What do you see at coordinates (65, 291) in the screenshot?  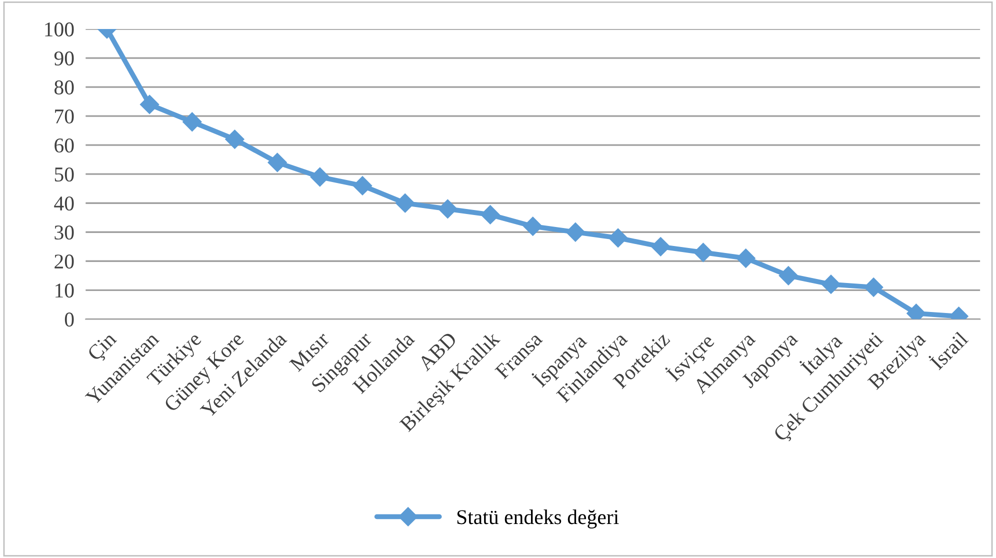 I see `y-tick-label: 10` at bounding box center [65, 291].